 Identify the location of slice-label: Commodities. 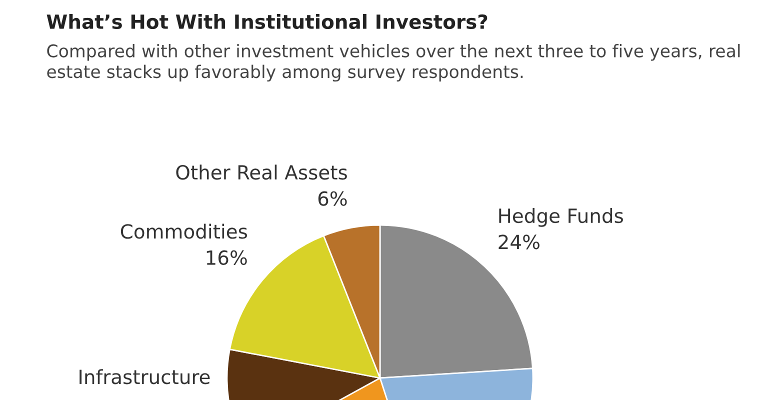
(184, 231).